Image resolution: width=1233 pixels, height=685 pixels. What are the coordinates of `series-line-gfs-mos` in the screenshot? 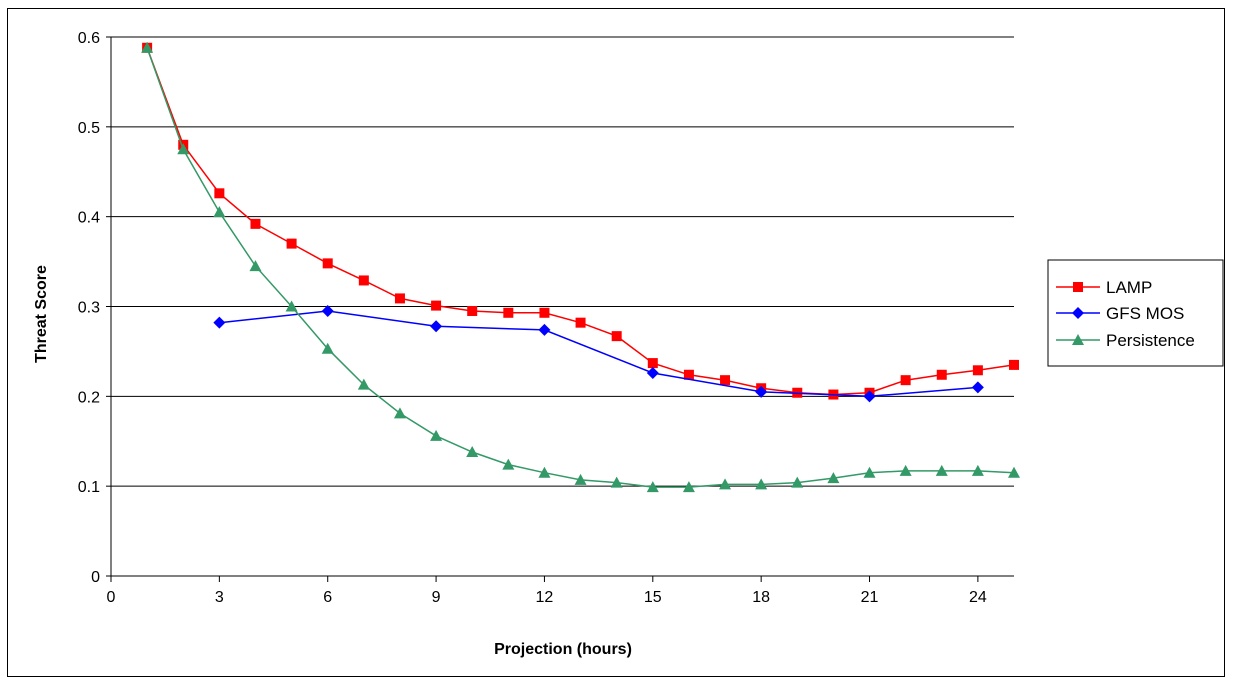 It's located at (598, 354).